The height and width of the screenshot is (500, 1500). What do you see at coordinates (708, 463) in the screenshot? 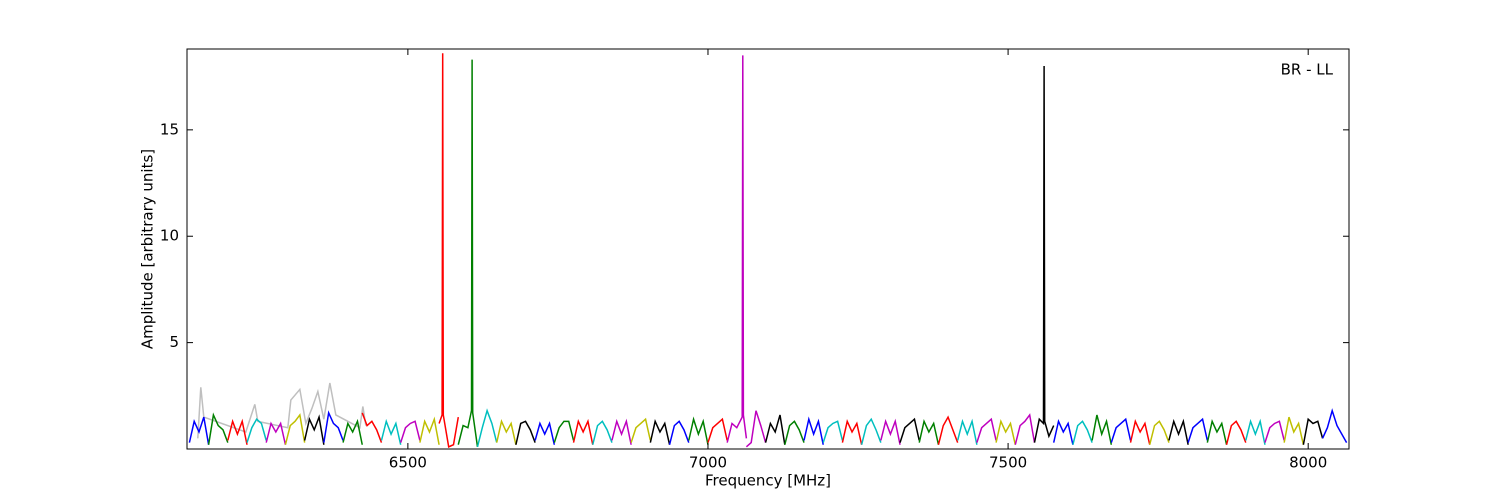
I see `x-tick-label: 7000` at bounding box center [708, 463].